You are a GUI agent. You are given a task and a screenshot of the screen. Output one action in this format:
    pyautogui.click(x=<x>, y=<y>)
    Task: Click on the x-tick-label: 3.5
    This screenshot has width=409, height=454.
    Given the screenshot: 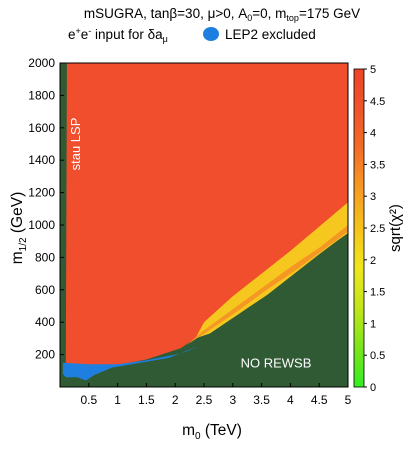 What is the action you would take?
    pyautogui.click(x=261, y=400)
    